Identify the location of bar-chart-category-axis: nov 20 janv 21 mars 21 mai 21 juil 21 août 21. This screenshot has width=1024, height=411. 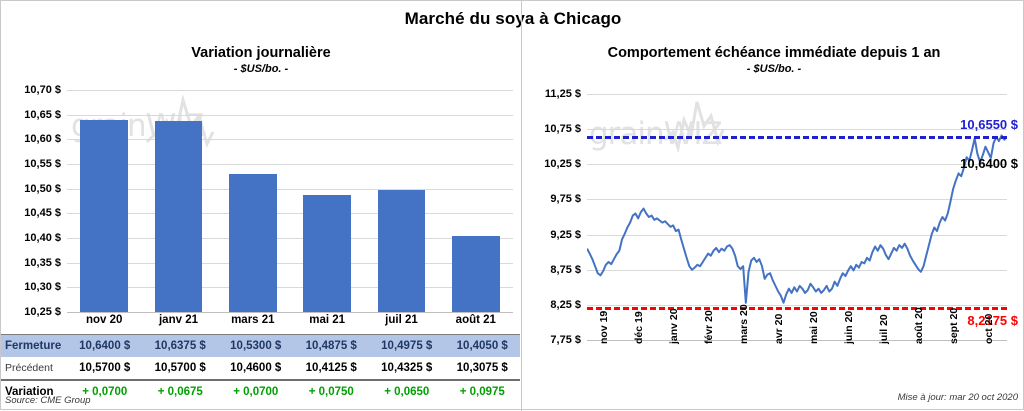
(290, 324).